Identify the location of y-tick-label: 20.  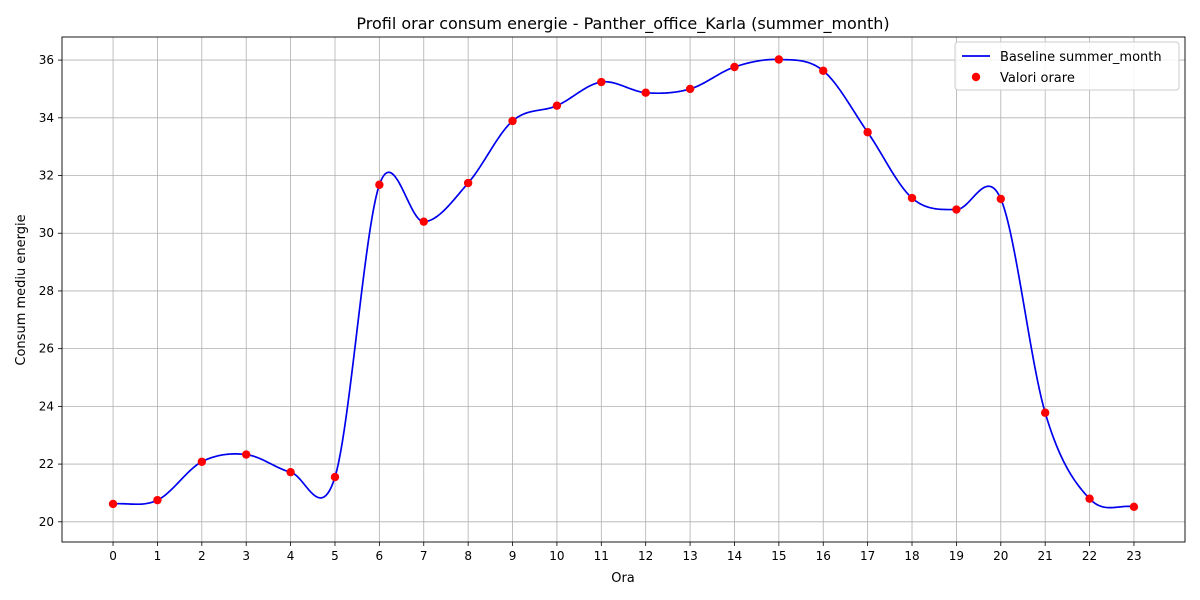
(46, 522).